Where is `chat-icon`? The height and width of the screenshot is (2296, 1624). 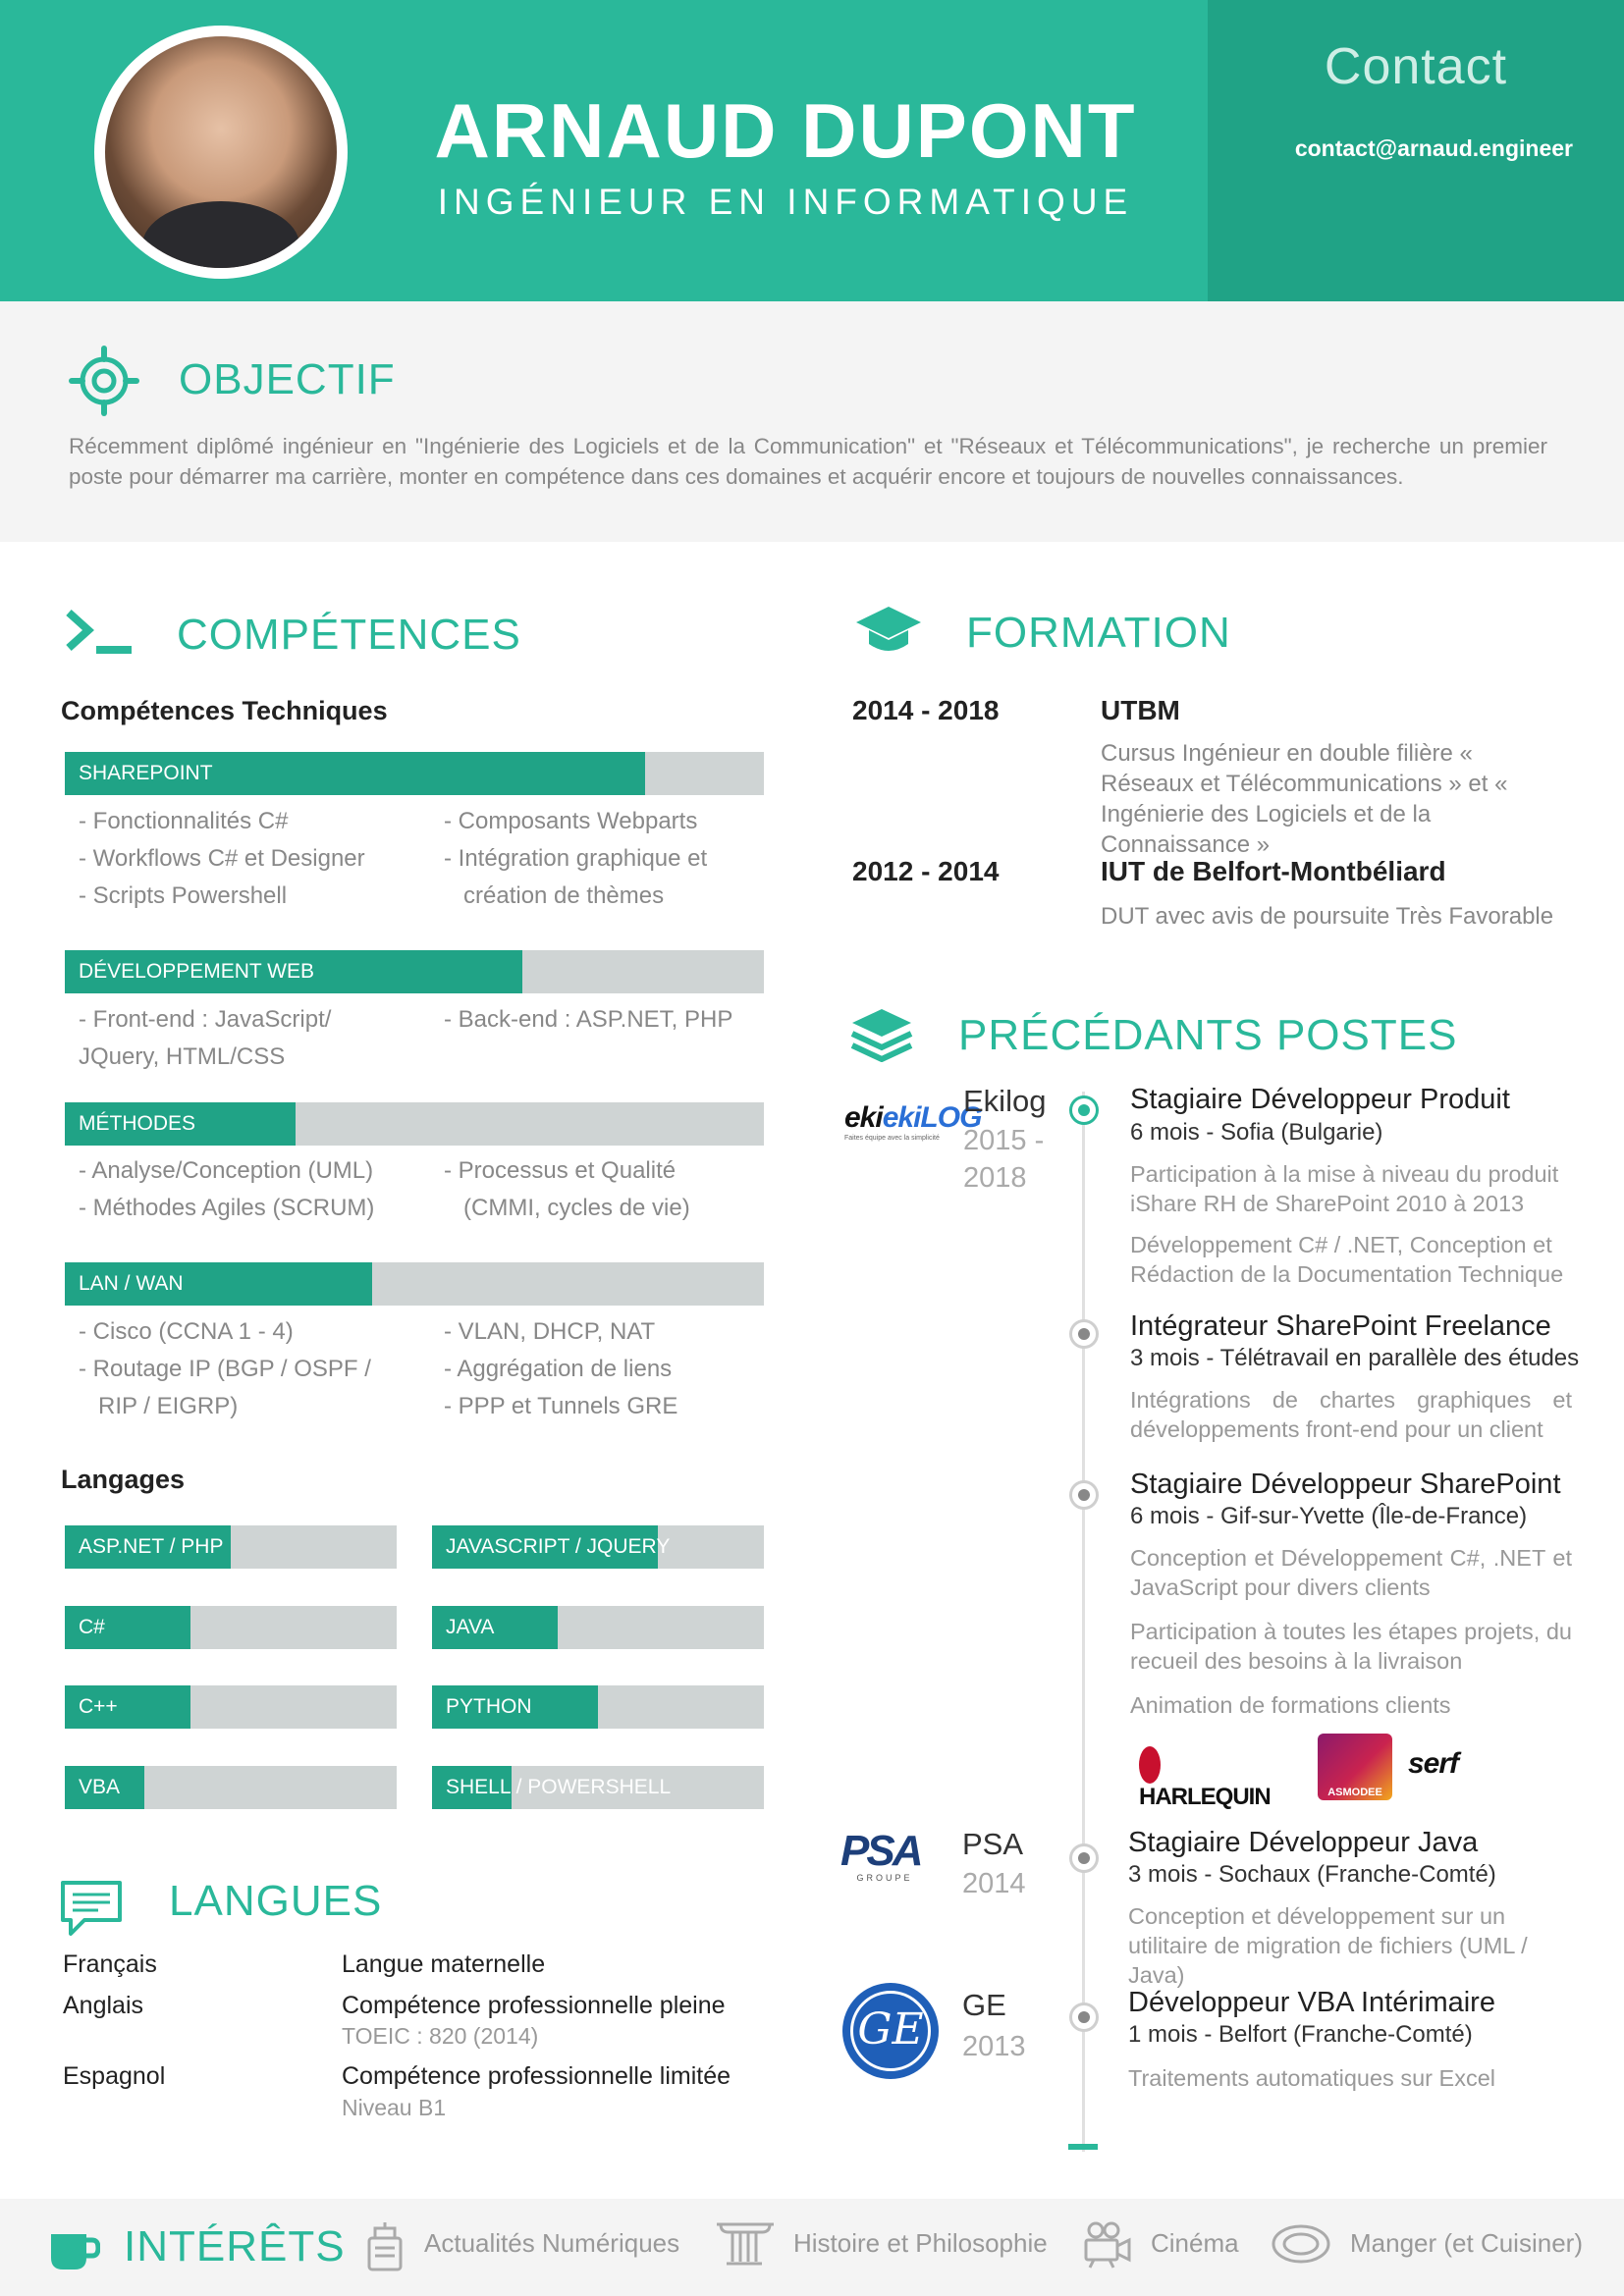
chat-icon is located at coordinates (91, 1909).